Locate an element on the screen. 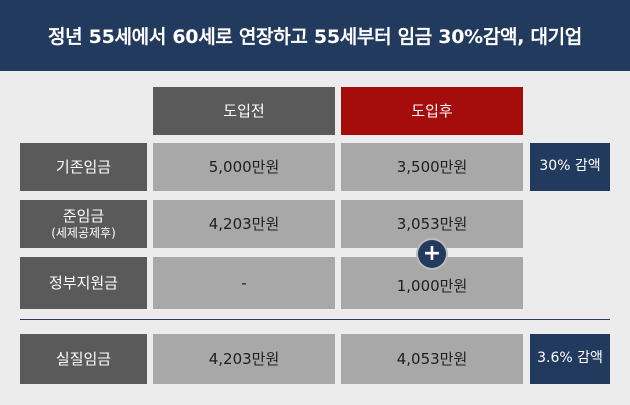 The image size is (630, 405). row-label-real-wage: 실질임금 is located at coordinates (83, 359).